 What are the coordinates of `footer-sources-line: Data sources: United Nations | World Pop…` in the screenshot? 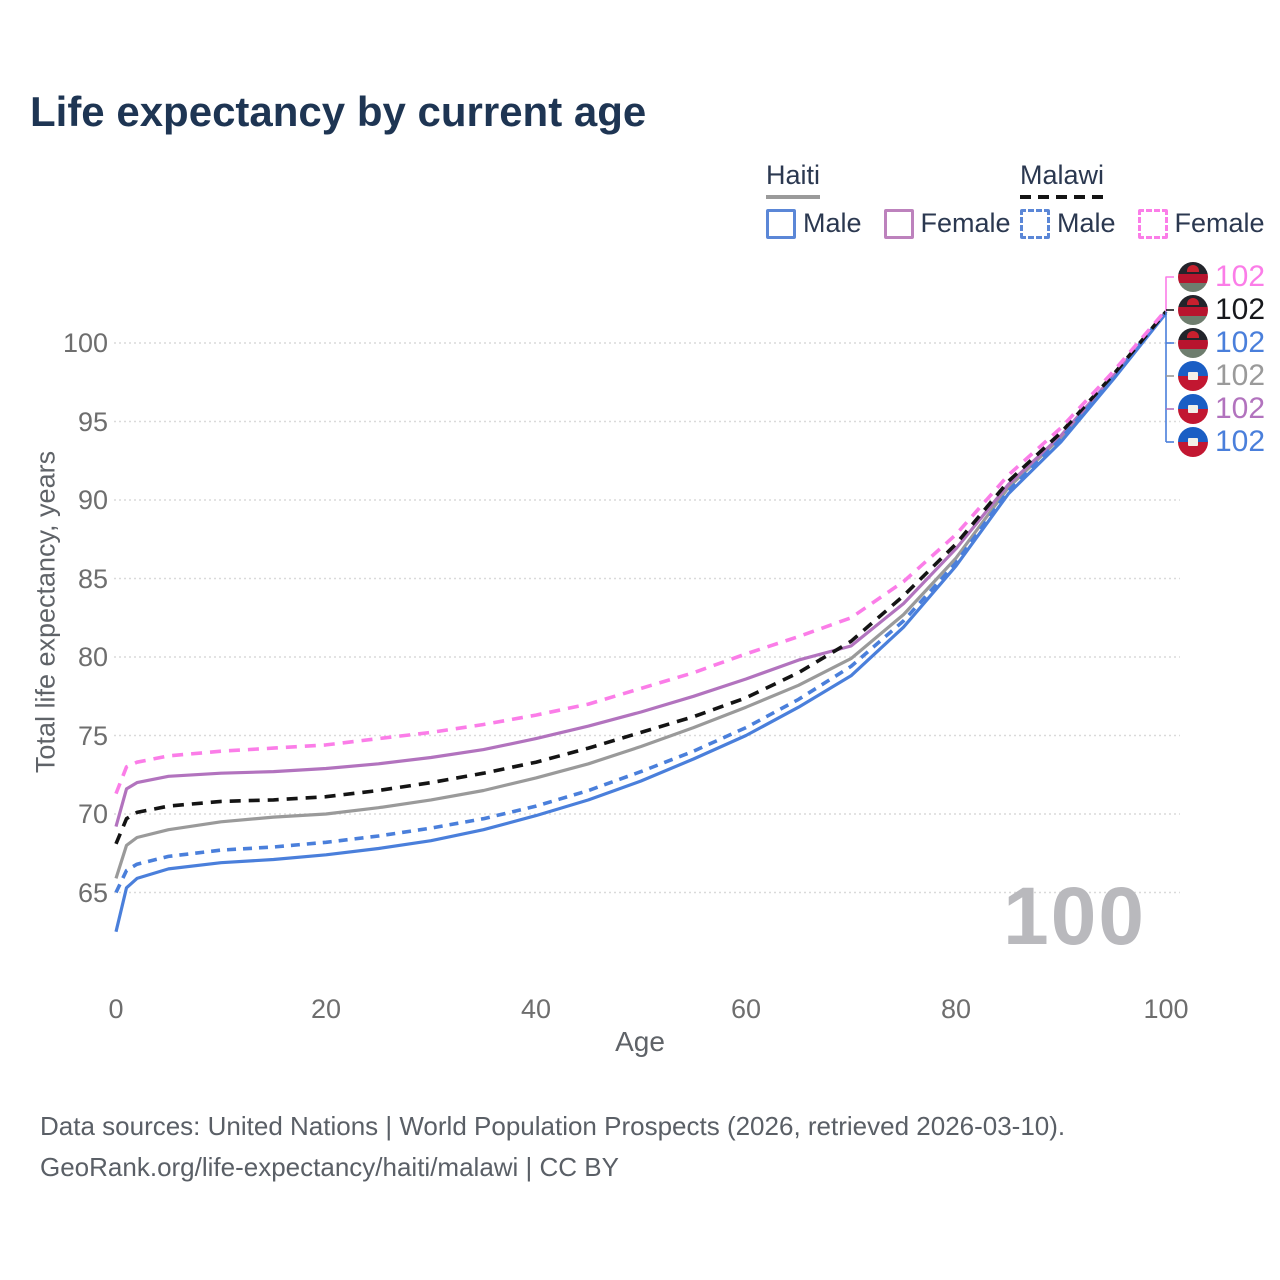 It's located at (553, 1126).